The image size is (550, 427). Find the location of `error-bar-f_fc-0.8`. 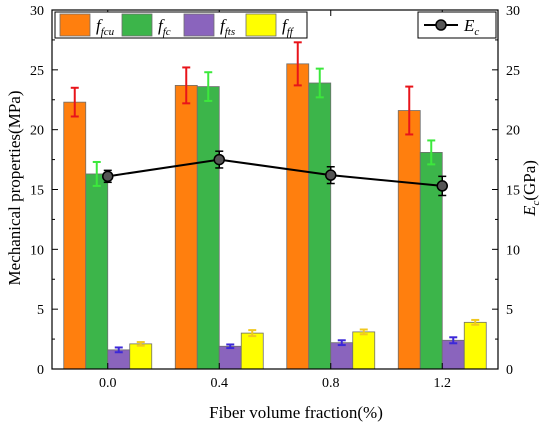

error-bar-f_fc-0.8 is located at coordinates (319, 83).